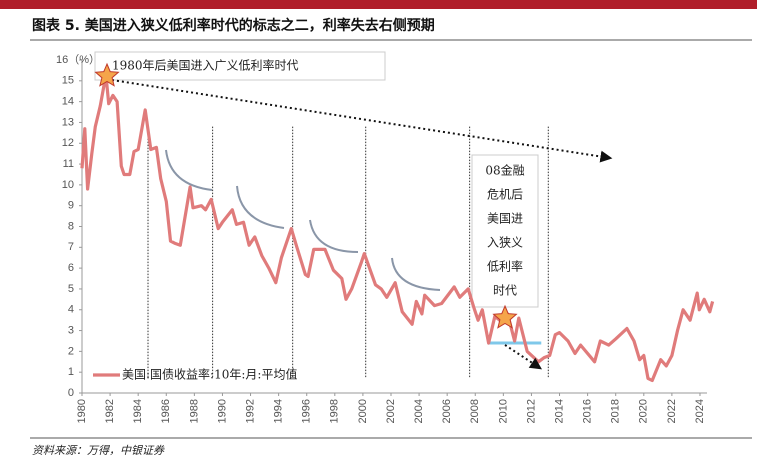  Describe the element at coordinates (475, 411) in the screenshot. I see `x-tick-label: 2008` at that location.